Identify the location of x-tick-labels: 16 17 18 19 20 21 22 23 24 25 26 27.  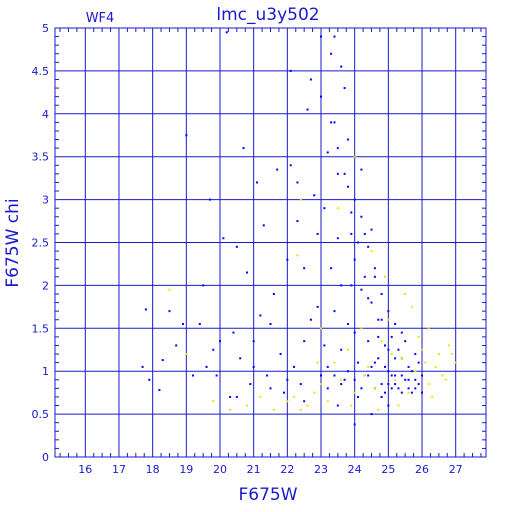
(270, 469).